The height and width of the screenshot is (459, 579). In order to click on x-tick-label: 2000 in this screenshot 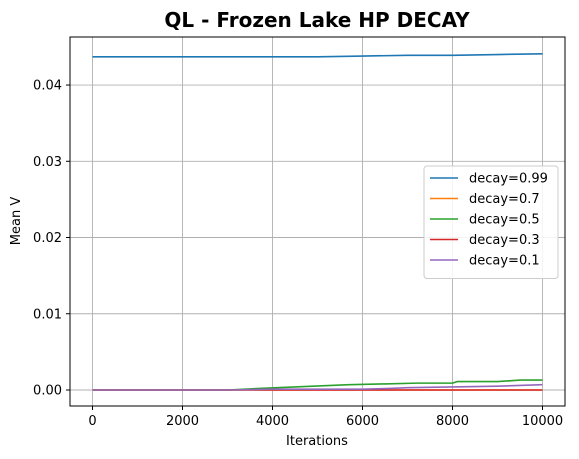, I will do `click(182, 421)`.